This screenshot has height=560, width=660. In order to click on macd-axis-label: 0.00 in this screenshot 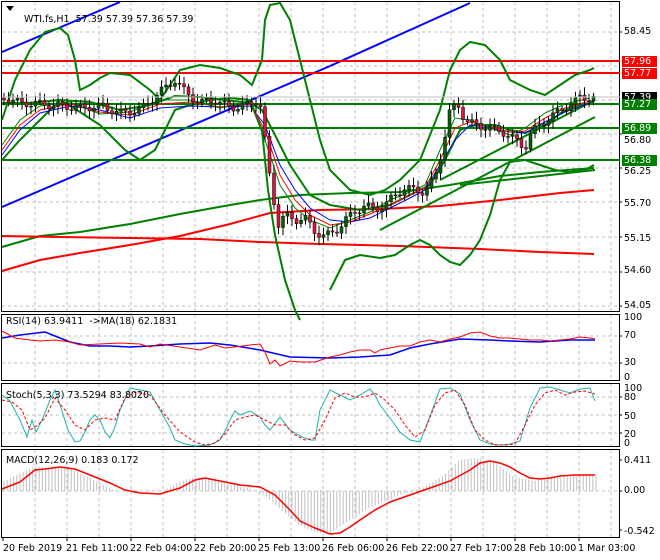, I will do `click(635, 490)`.